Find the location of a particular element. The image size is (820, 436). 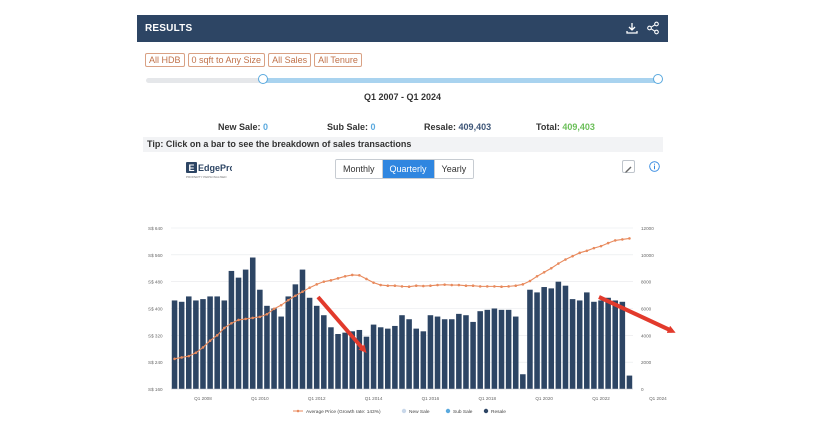

legend-label: New Sale is located at coordinates (419, 412).